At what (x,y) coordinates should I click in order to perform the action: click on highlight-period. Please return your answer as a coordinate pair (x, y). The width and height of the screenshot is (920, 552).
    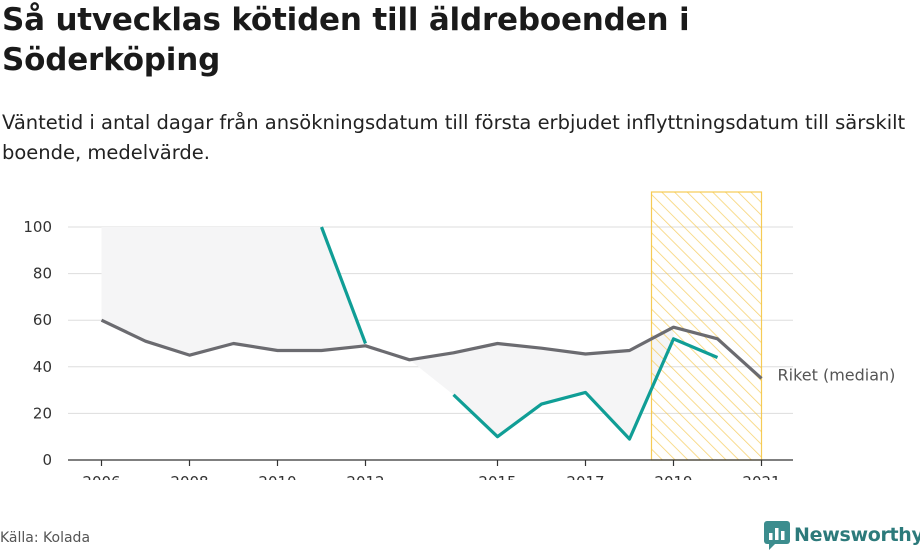
    Looking at the image, I should click on (706, 326).